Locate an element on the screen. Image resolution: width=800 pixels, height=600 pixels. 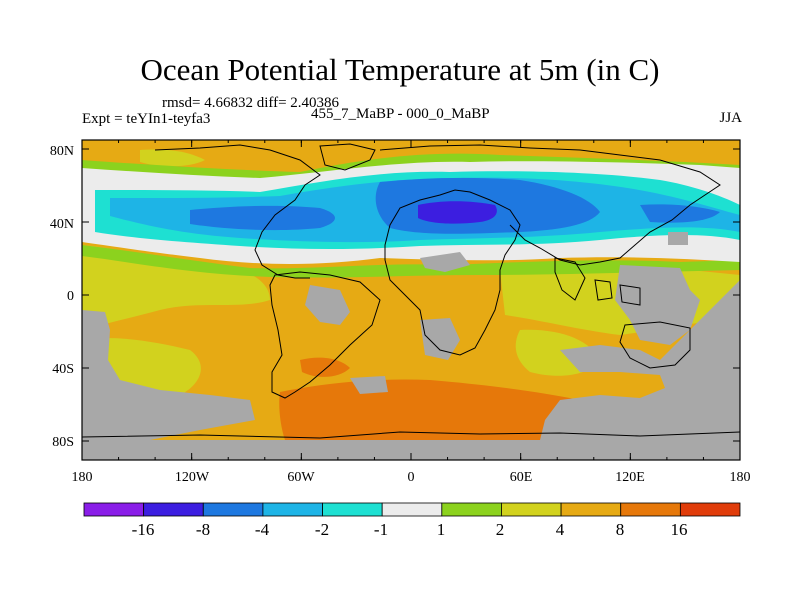
season-label: JJA is located at coordinates (730, 118).